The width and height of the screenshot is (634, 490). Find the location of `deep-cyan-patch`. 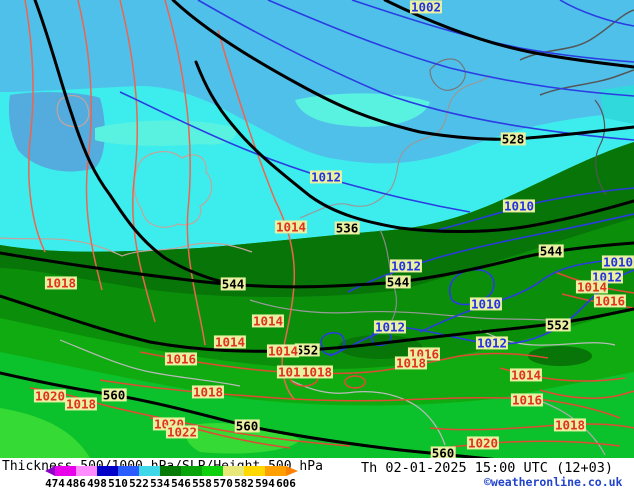

deep-cyan-patch is located at coordinates (617, 104).